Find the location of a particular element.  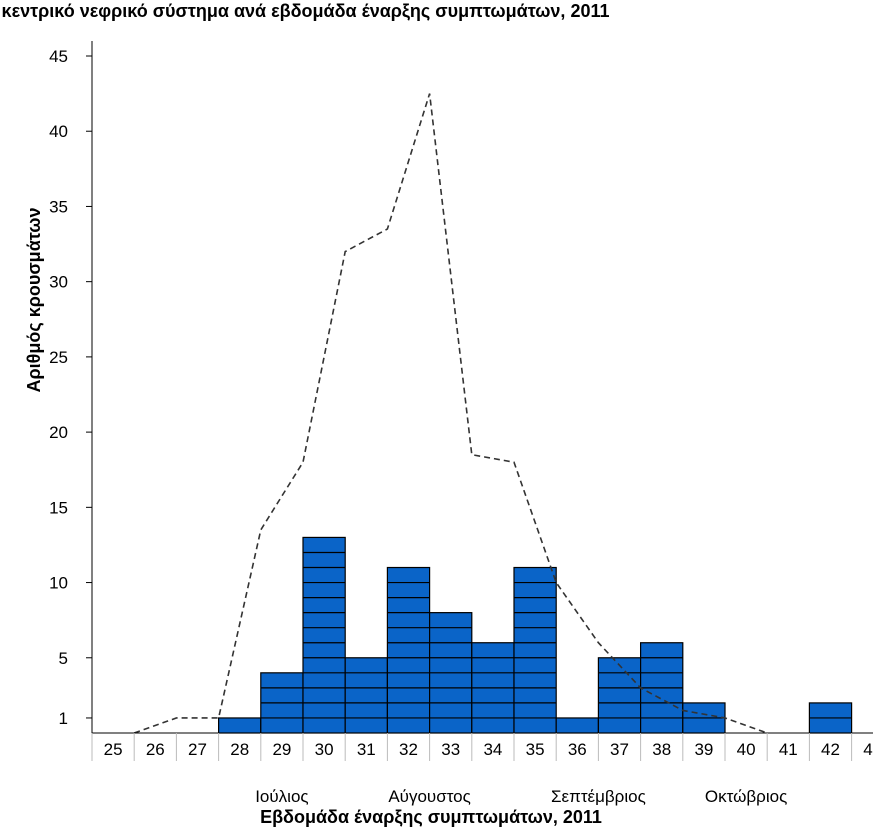

x-tick-label: 26 is located at coordinates (155, 749).